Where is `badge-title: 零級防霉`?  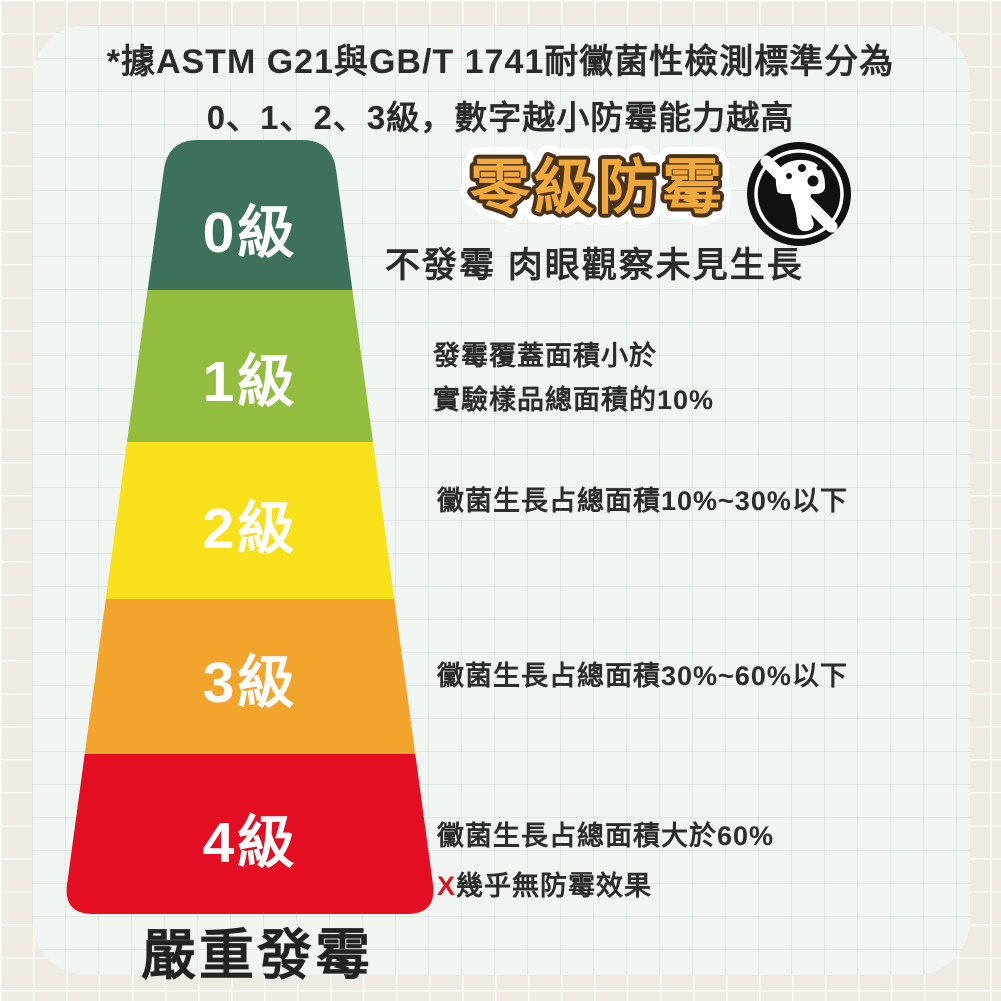 badge-title: 零級防霉 is located at coordinates (598, 187).